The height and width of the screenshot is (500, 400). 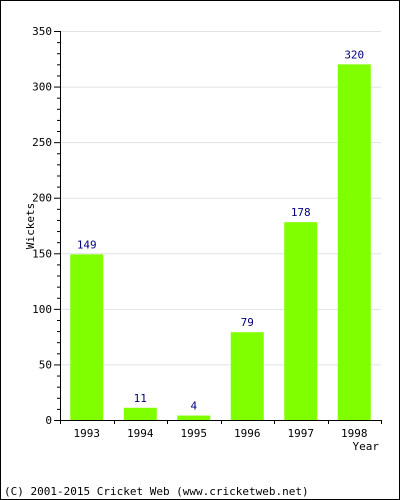 What do you see at coordinates (87, 244) in the screenshot?
I see `data-label-1993: 149` at bounding box center [87, 244].